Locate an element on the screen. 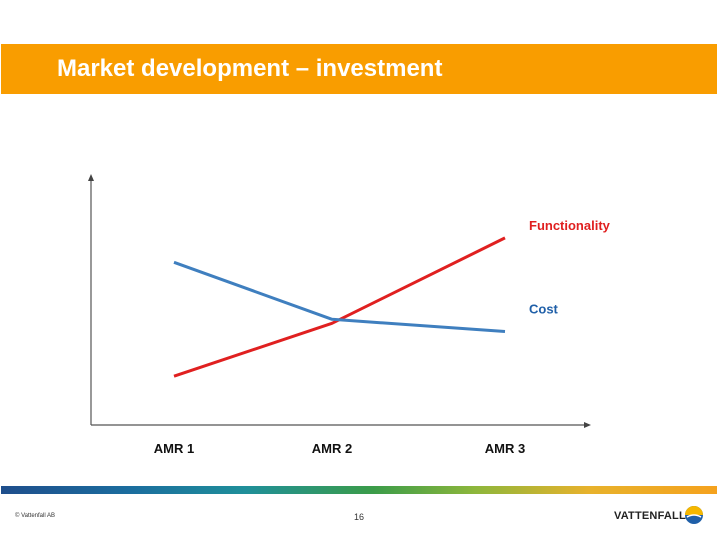  series-line-cost is located at coordinates (339, 296).